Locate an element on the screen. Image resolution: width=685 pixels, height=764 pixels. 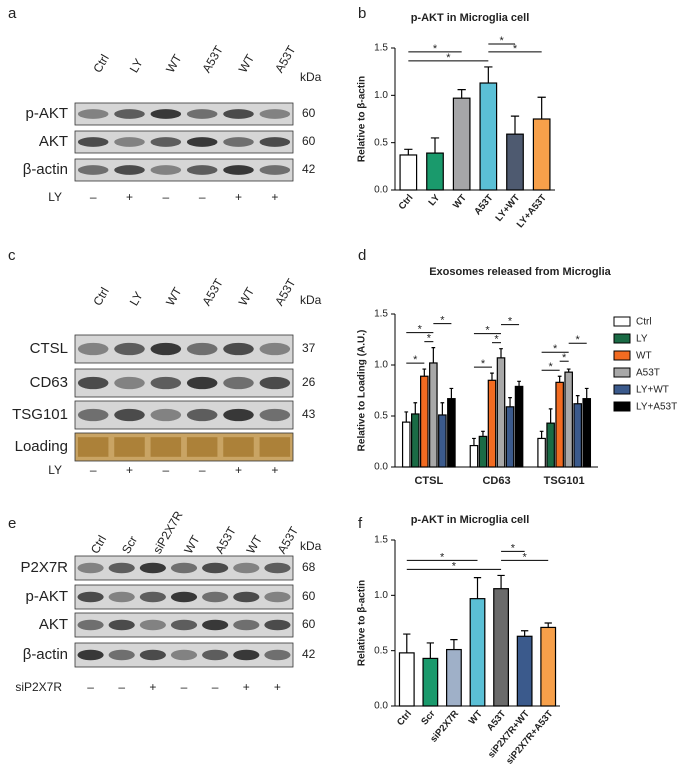
lane-label: LY is located at coordinates (136, 298).